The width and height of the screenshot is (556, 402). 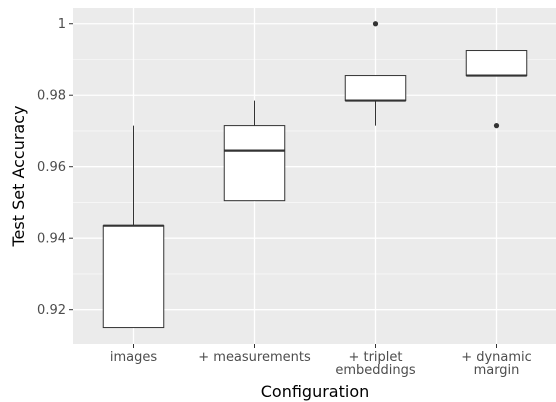 What do you see at coordinates (51, 167) in the screenshot?
I see `y-tick-label: 0.96` at bounding box center [51, 167].